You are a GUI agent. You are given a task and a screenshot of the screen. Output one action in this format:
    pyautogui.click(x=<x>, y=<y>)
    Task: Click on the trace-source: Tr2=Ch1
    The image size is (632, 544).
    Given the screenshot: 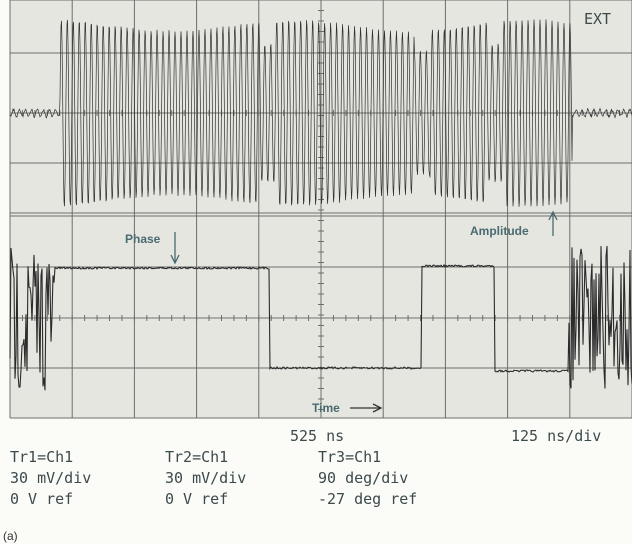 What is the action you would take?
    pyautogui.click(x=196, y=457)
    